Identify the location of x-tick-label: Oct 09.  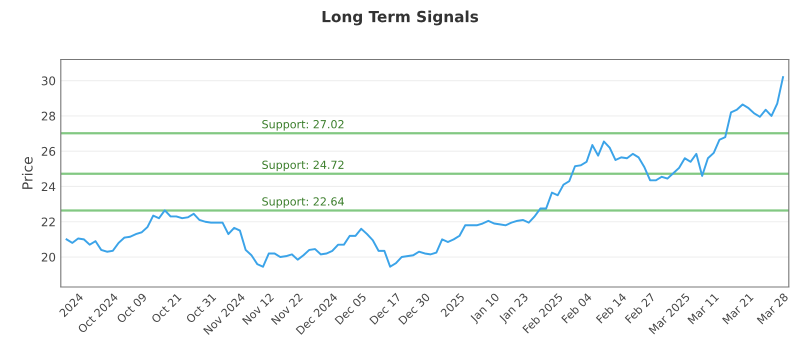
(132, 308).